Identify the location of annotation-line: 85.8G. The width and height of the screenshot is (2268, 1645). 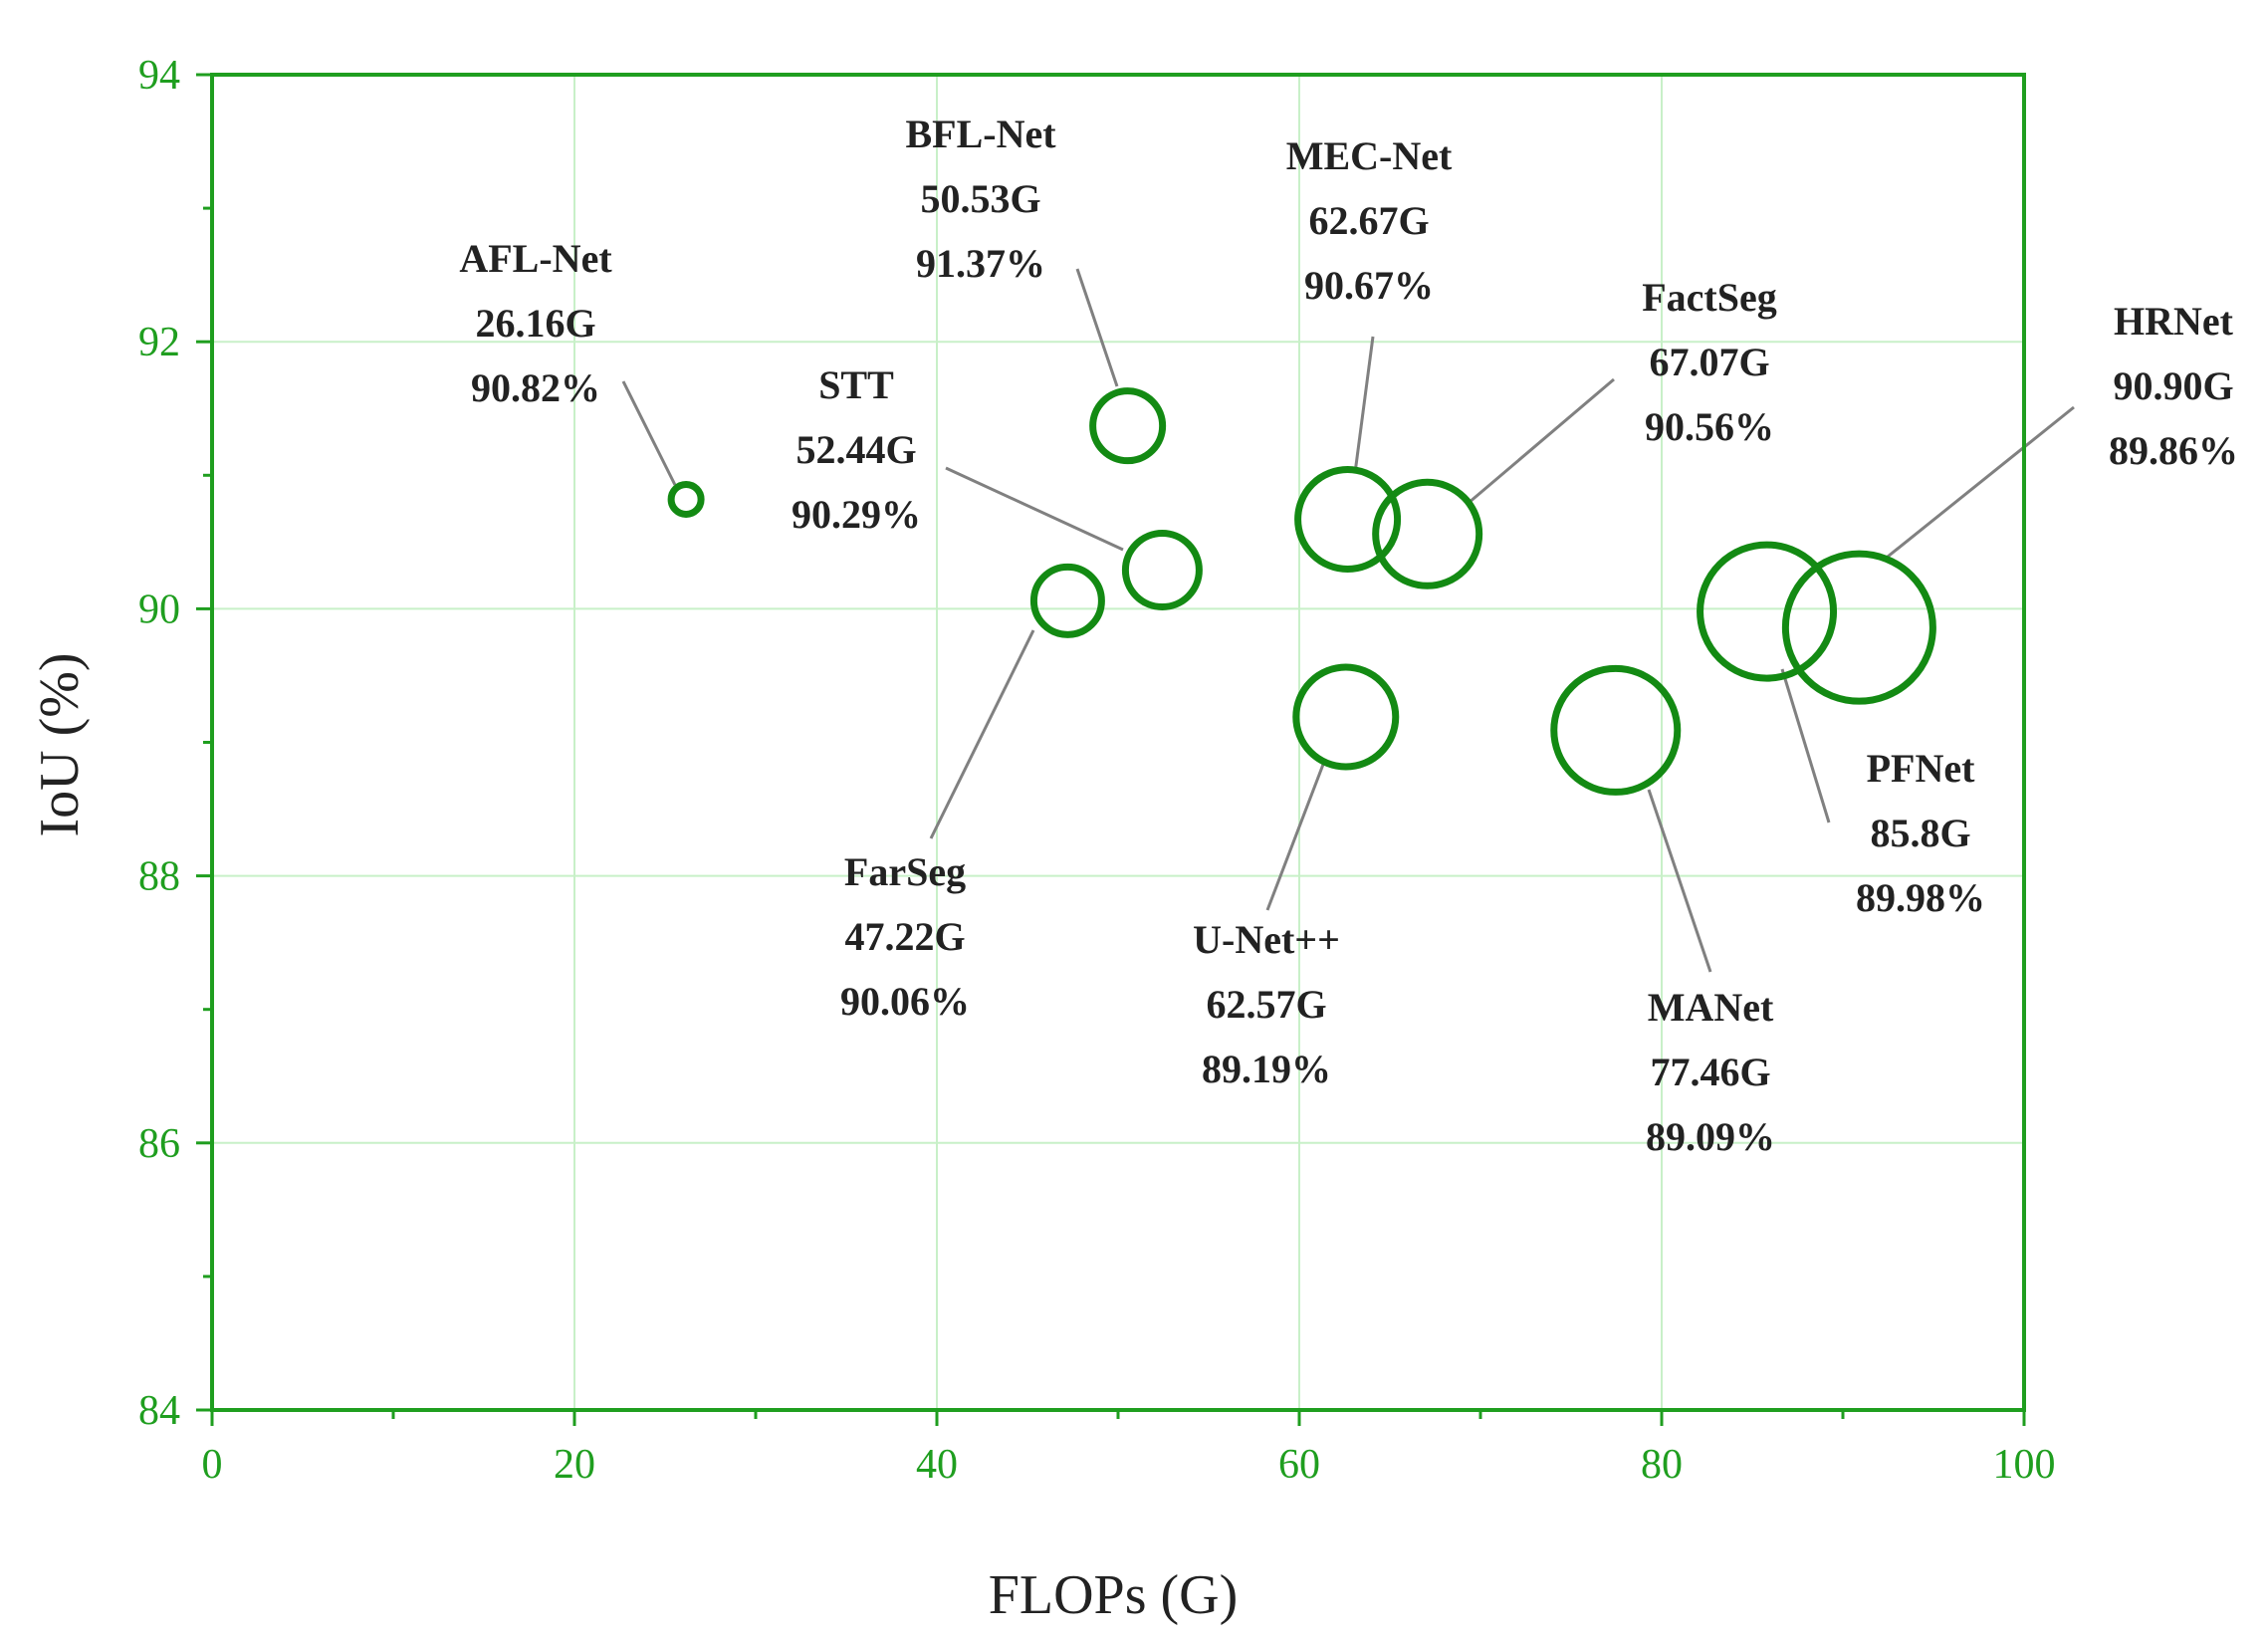
(1920, 833).